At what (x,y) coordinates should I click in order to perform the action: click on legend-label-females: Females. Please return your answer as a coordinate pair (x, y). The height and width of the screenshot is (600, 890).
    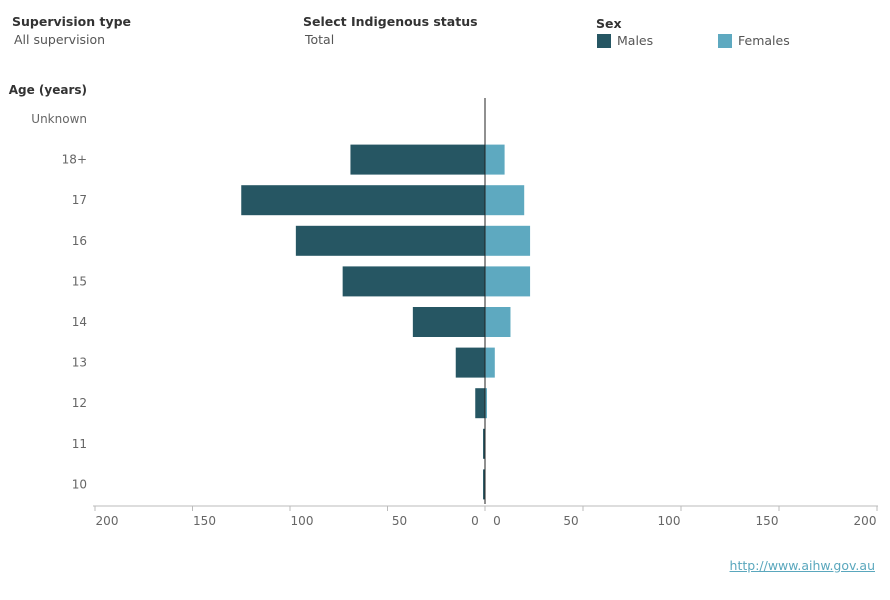
    Looking at the image, I should click on (764, 40).